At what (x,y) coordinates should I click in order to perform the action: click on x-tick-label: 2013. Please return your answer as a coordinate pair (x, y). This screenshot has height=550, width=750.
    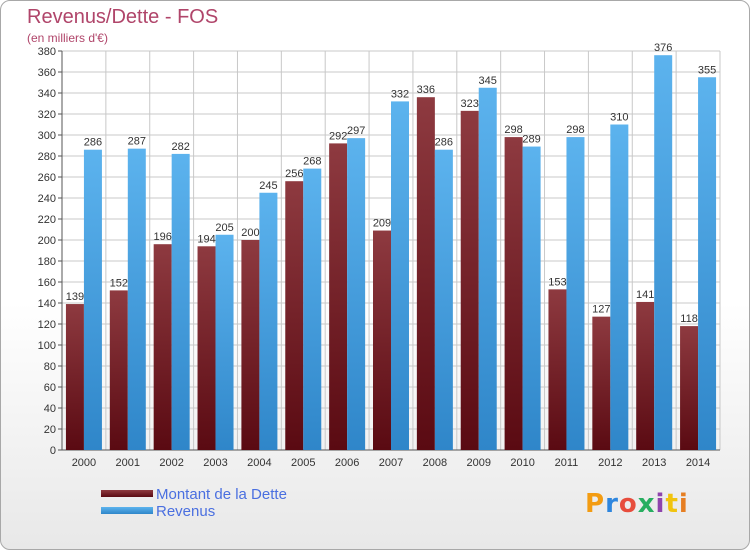
    Looking at the image, I should click on (654, 463).